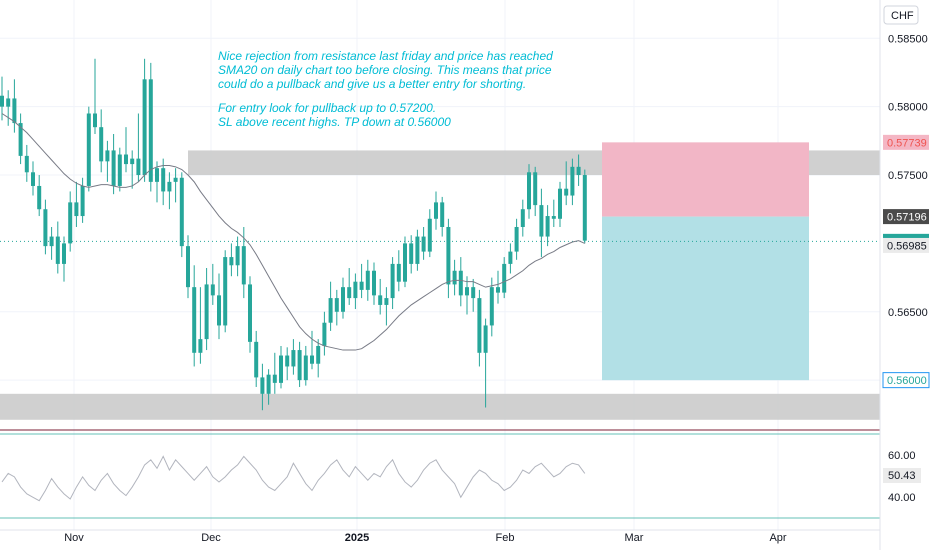 This screenshot has height=550, width=932. I want to click on zone-support, so click(440, 406).